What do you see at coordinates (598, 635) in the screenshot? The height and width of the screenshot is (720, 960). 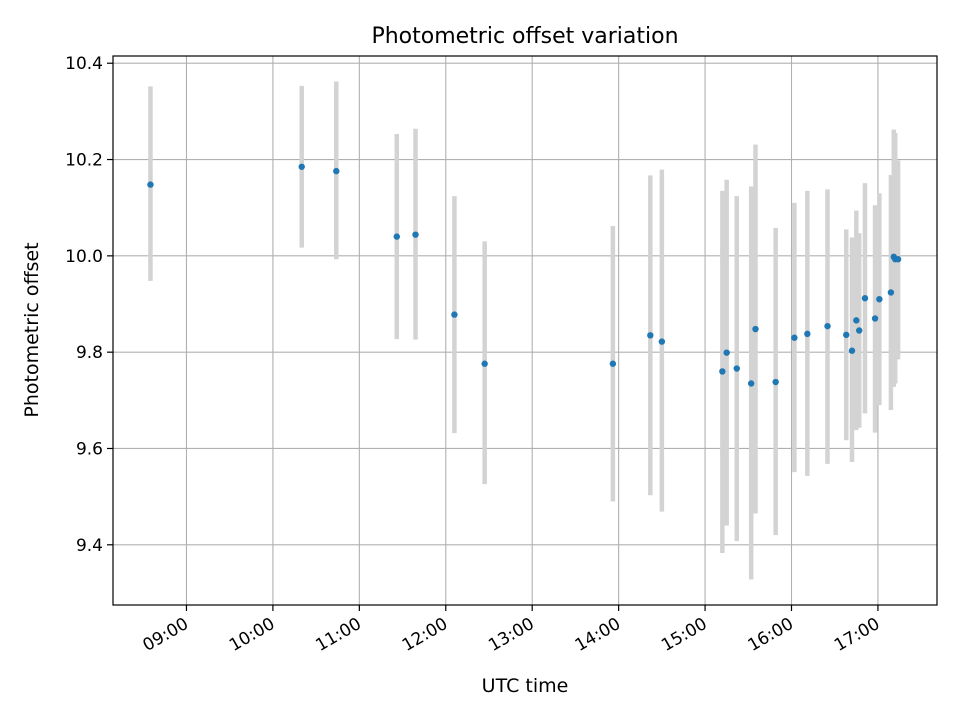 I see `x-tick-label: 14:00` at bounding box center [598, 635].